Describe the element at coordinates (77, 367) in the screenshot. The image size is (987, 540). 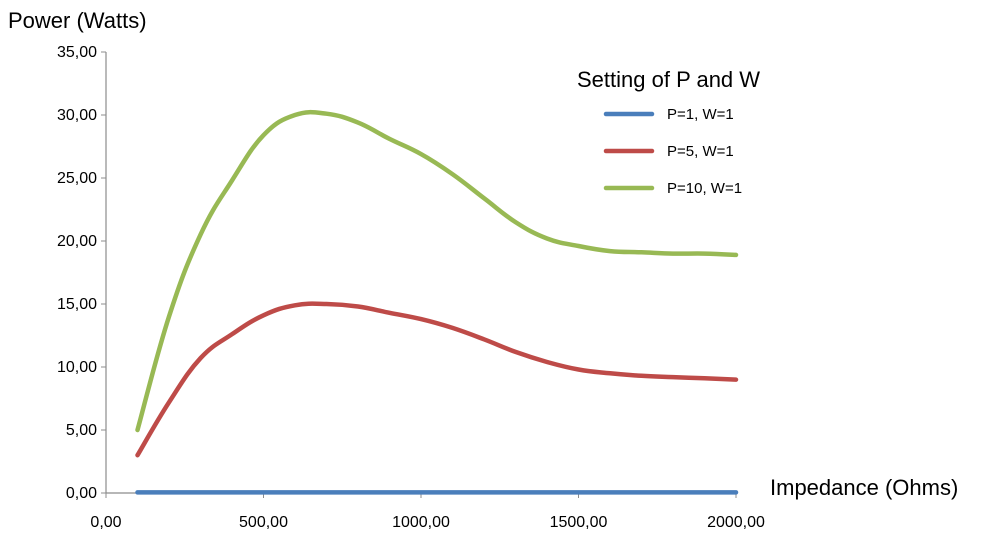
I see `y-tick-label: 10,00` at that location.